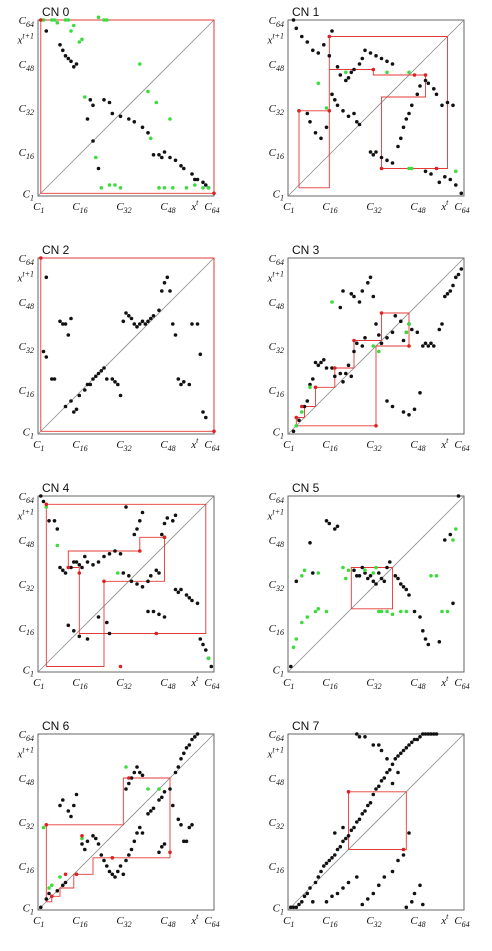  I want to click on chart-title: CN 7, so click(306, 726).